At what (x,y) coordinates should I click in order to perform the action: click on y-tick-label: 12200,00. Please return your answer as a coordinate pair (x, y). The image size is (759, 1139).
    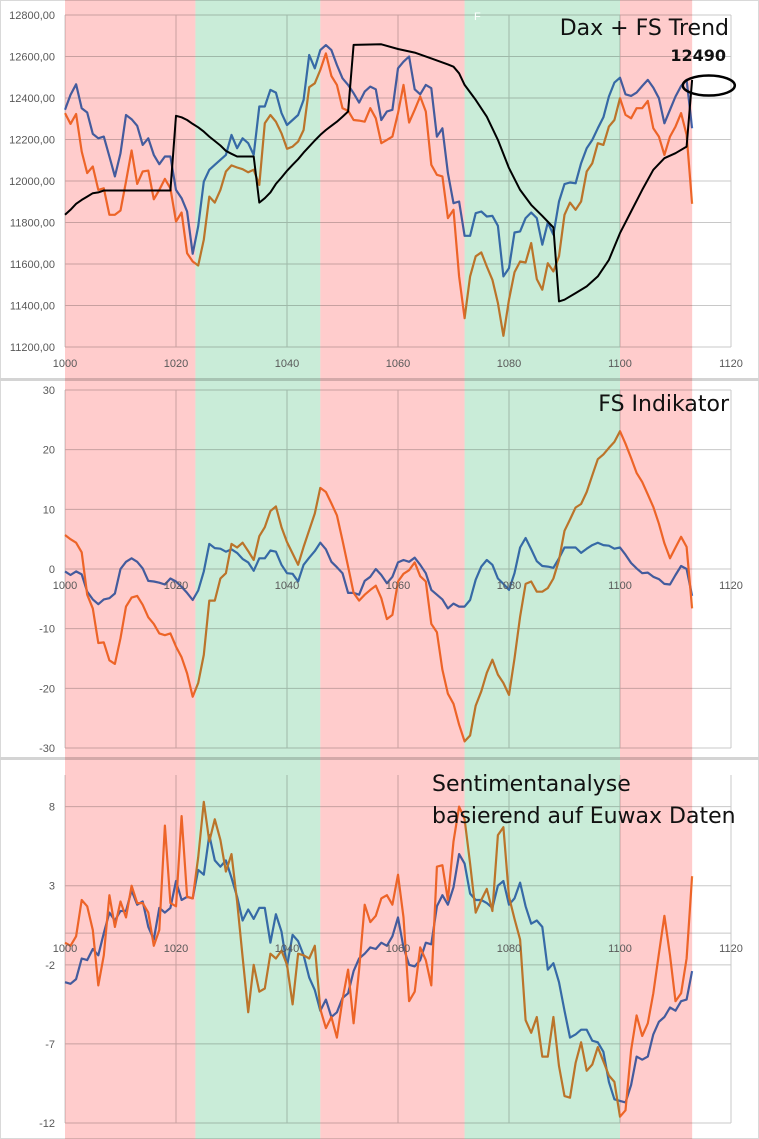
    Looking at the image, I should click on (32, 141).